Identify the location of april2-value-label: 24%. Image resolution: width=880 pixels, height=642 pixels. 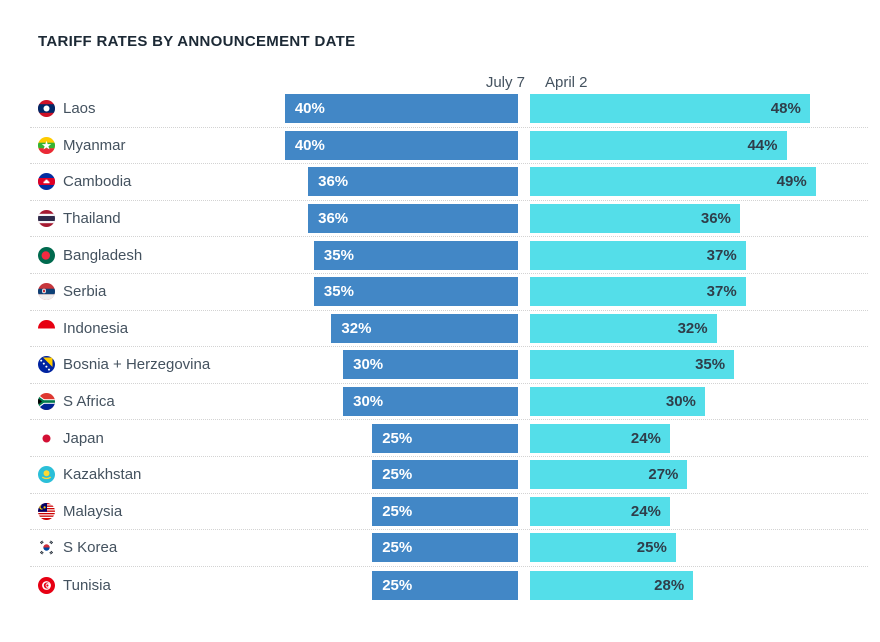
(645, 438).